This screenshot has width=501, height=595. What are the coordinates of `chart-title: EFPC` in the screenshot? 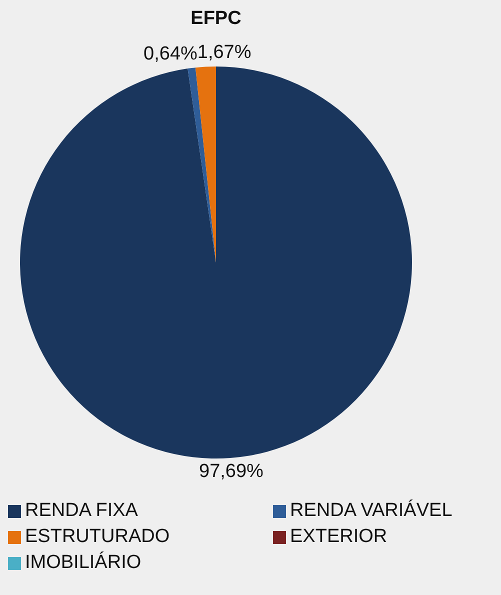 It's located at (216, 19).